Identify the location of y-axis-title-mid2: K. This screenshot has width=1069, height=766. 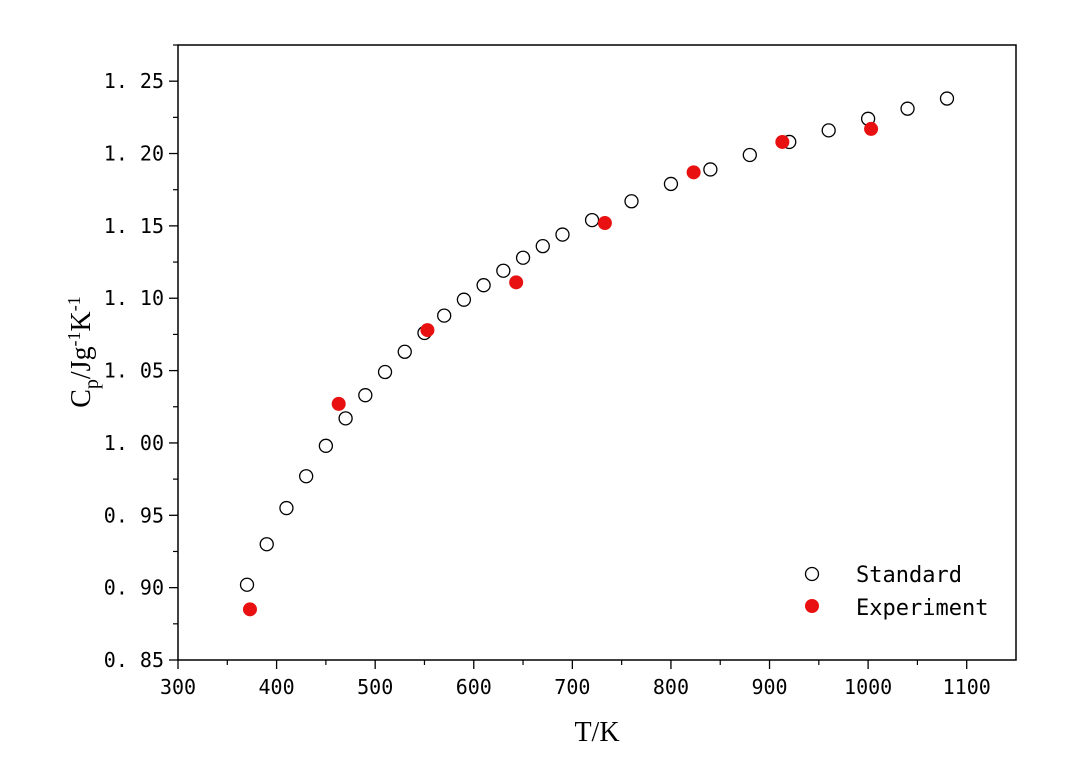
(81, 321).